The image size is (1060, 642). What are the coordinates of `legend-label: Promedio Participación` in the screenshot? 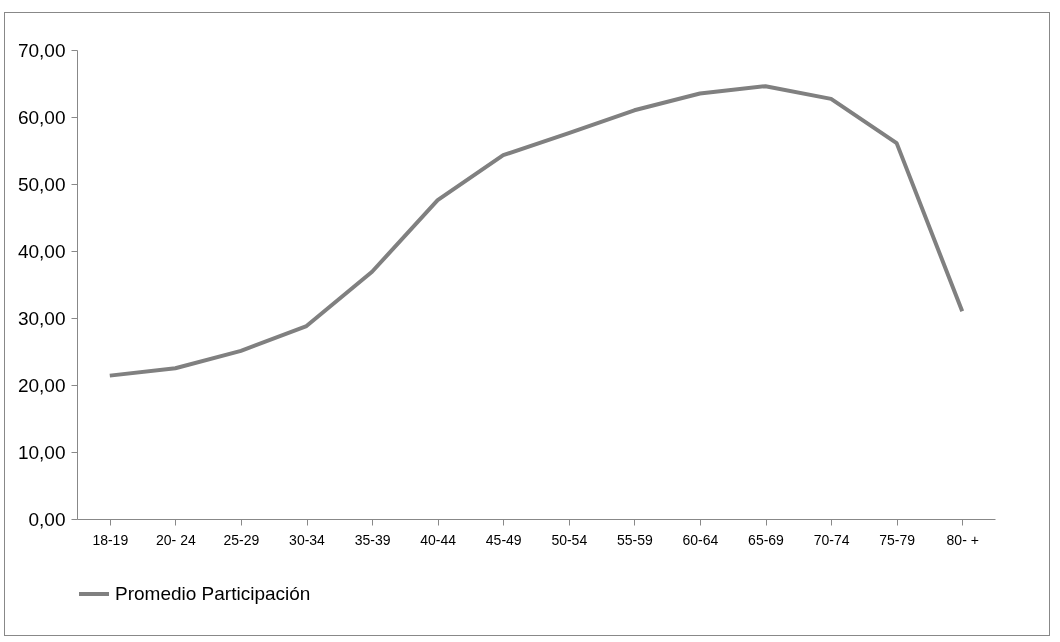 It's located at (213, 593).